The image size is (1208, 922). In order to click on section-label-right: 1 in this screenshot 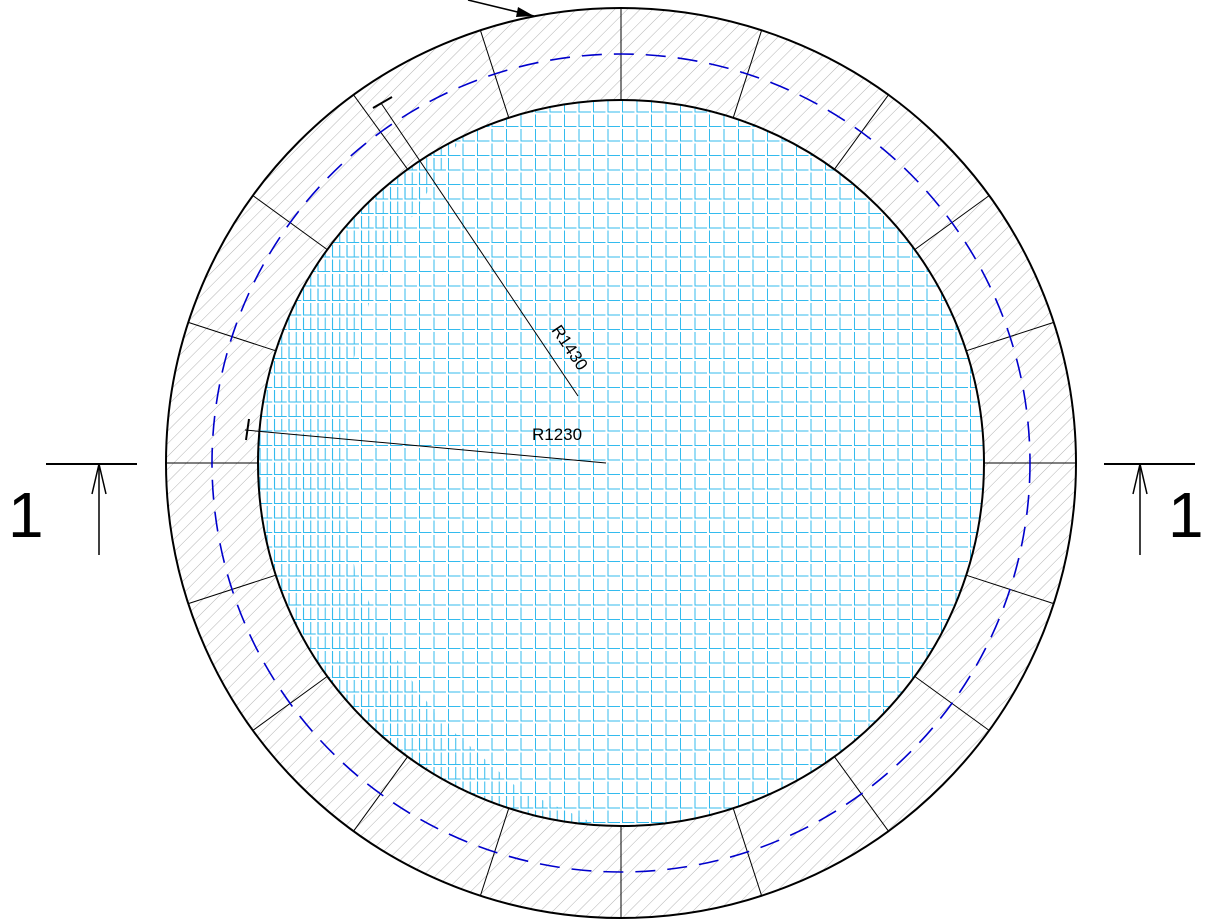, I will do `click(1186, 515)`.